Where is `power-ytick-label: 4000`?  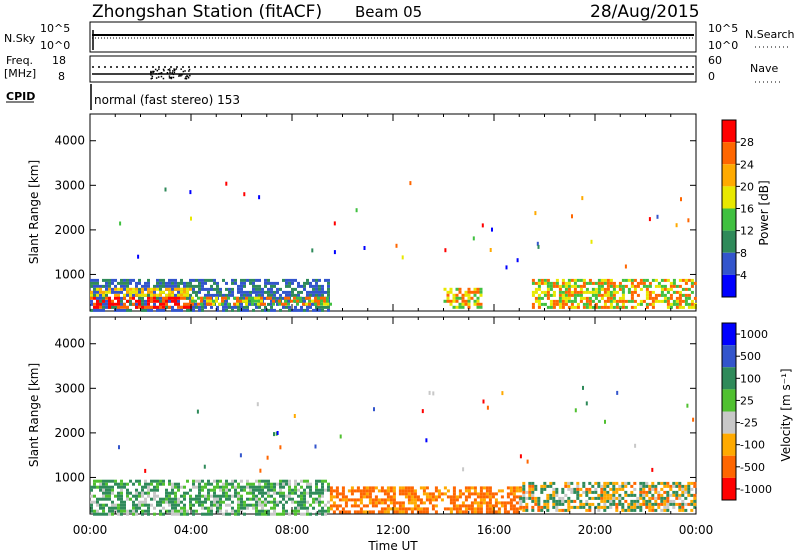 power-ytick-label: 4000 is located at coordinates (69, 141).